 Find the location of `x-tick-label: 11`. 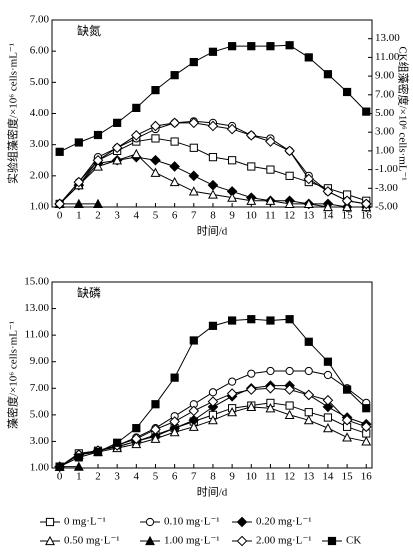

x-tick-label: 11 is located at coordinates (270, 477).